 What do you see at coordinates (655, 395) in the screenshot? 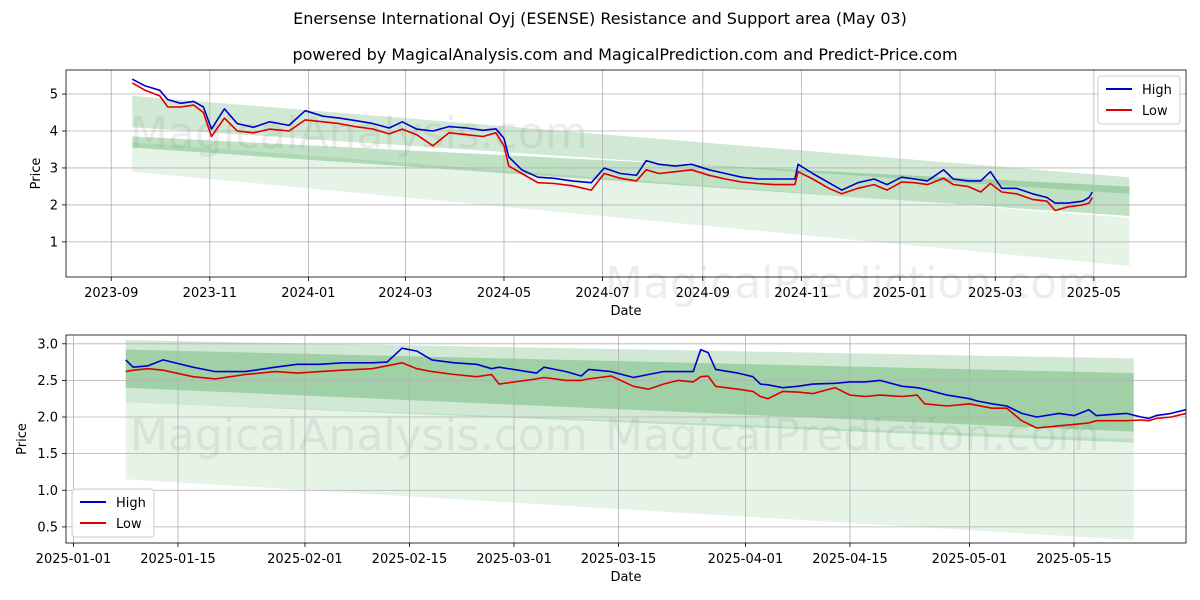
I see `series-line-low` at bounding box center [655, 395].